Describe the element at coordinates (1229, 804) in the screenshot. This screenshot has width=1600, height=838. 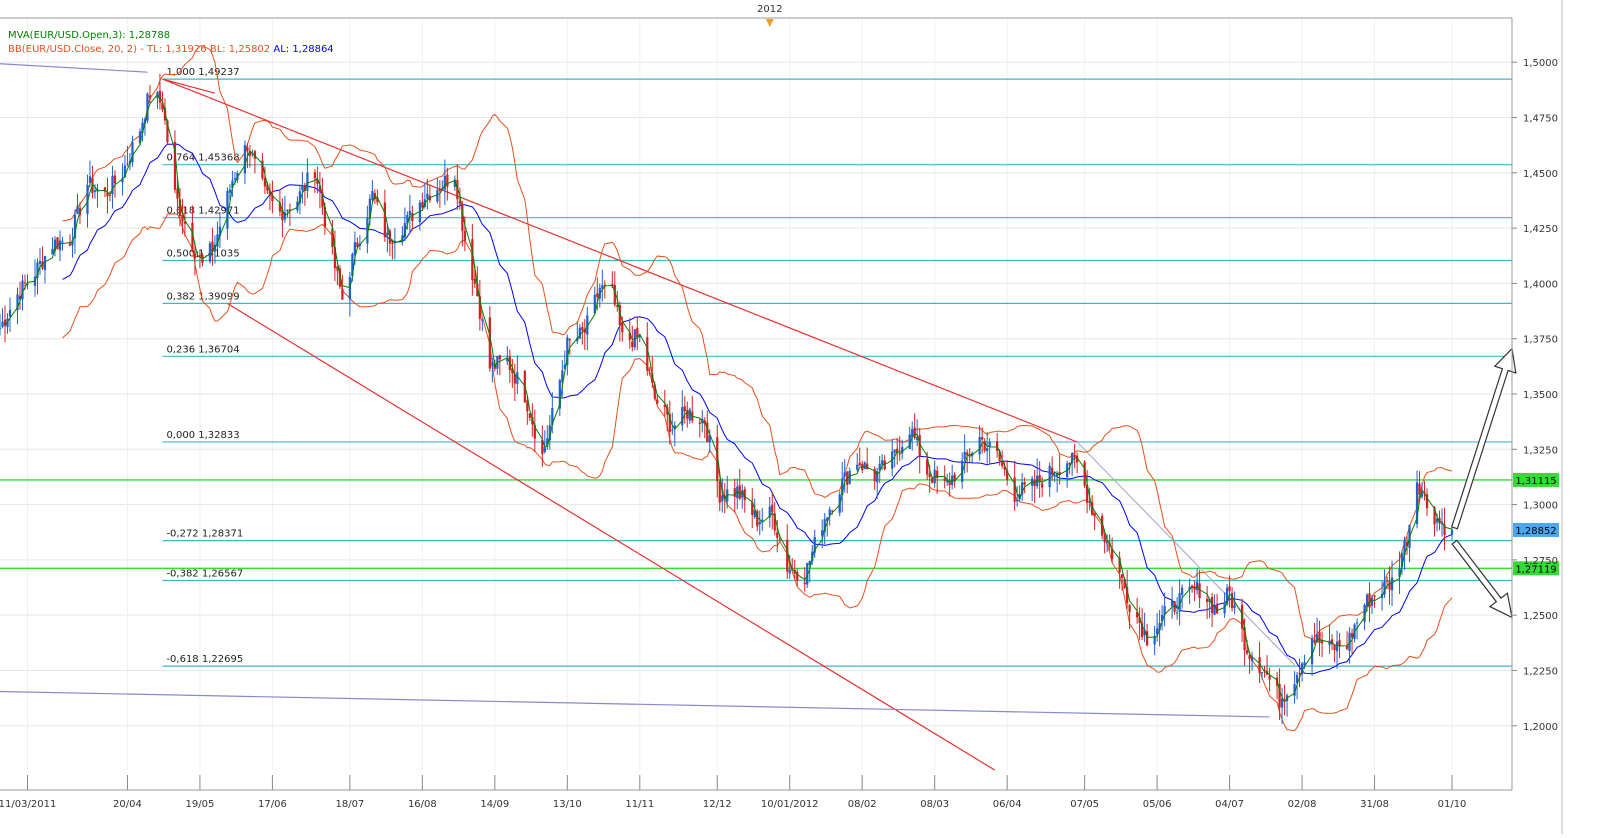
I see `x-tick-label: 04/07` at that location.